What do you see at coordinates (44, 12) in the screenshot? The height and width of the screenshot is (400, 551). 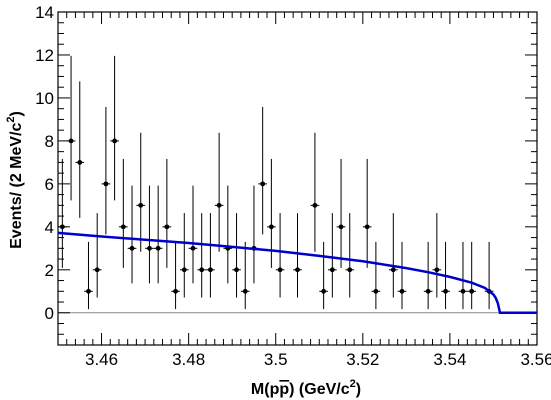 I see `y-tick-label: 14` at bounding box center [44, 12].